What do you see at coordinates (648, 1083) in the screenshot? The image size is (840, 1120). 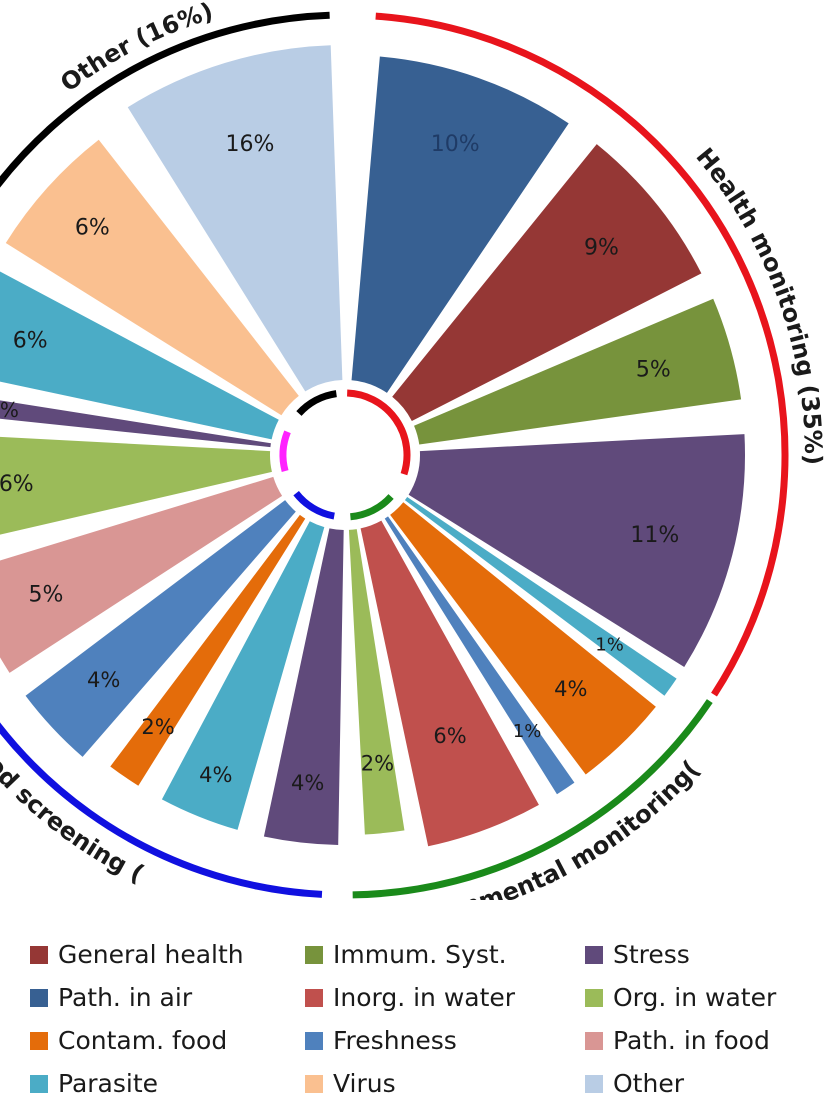 I see `legend-label: Other` at bounding box center [648, 1083].